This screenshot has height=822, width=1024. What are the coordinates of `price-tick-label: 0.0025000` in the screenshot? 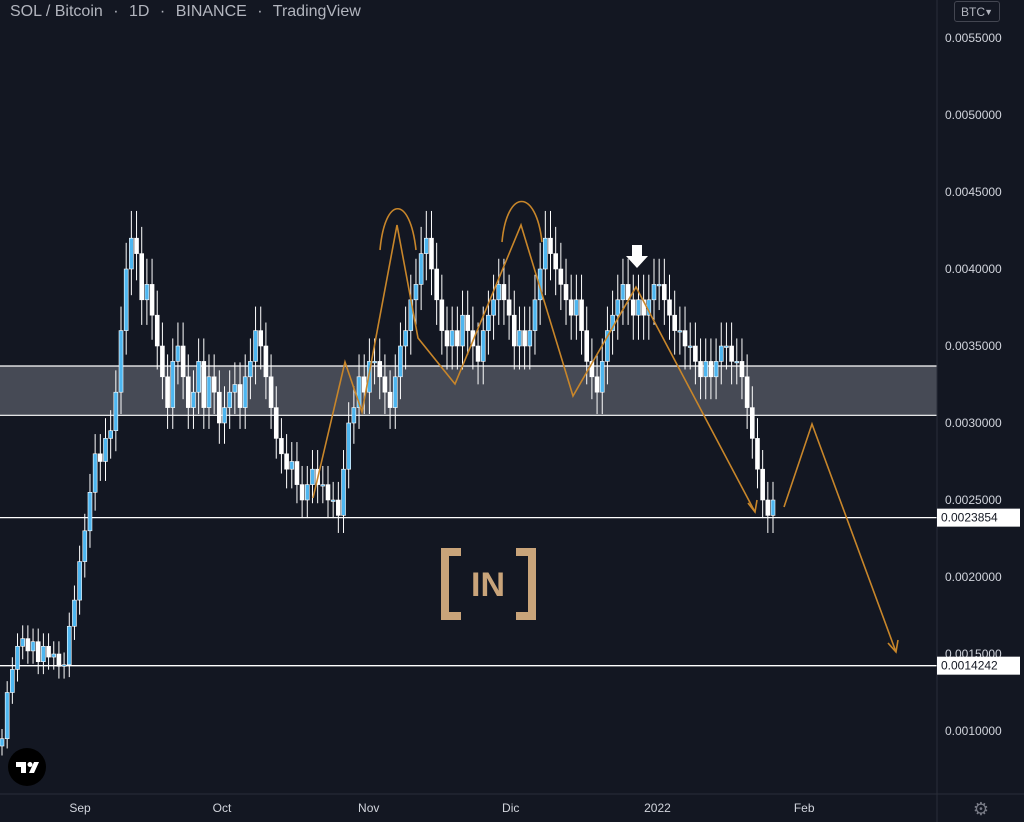 It's located at (973, 500).